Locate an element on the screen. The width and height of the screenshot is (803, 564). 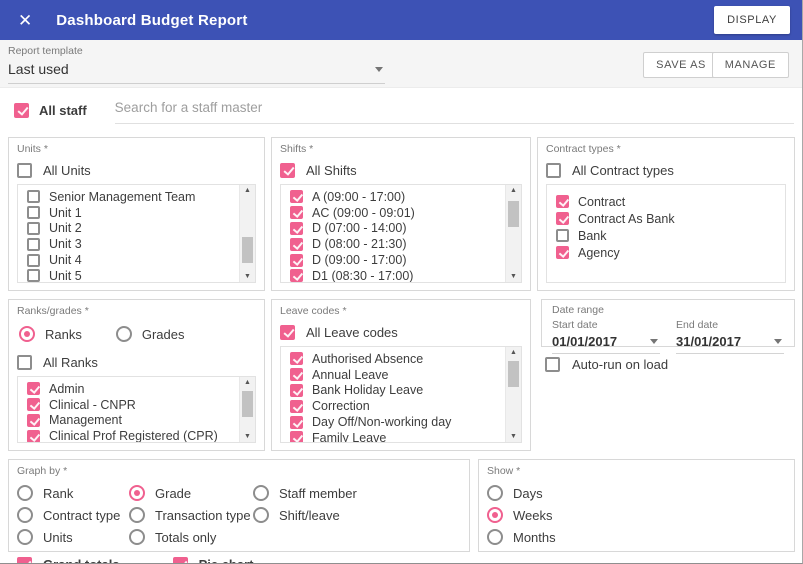
manage-button: MANAGE is located at coordinates (750, 65).